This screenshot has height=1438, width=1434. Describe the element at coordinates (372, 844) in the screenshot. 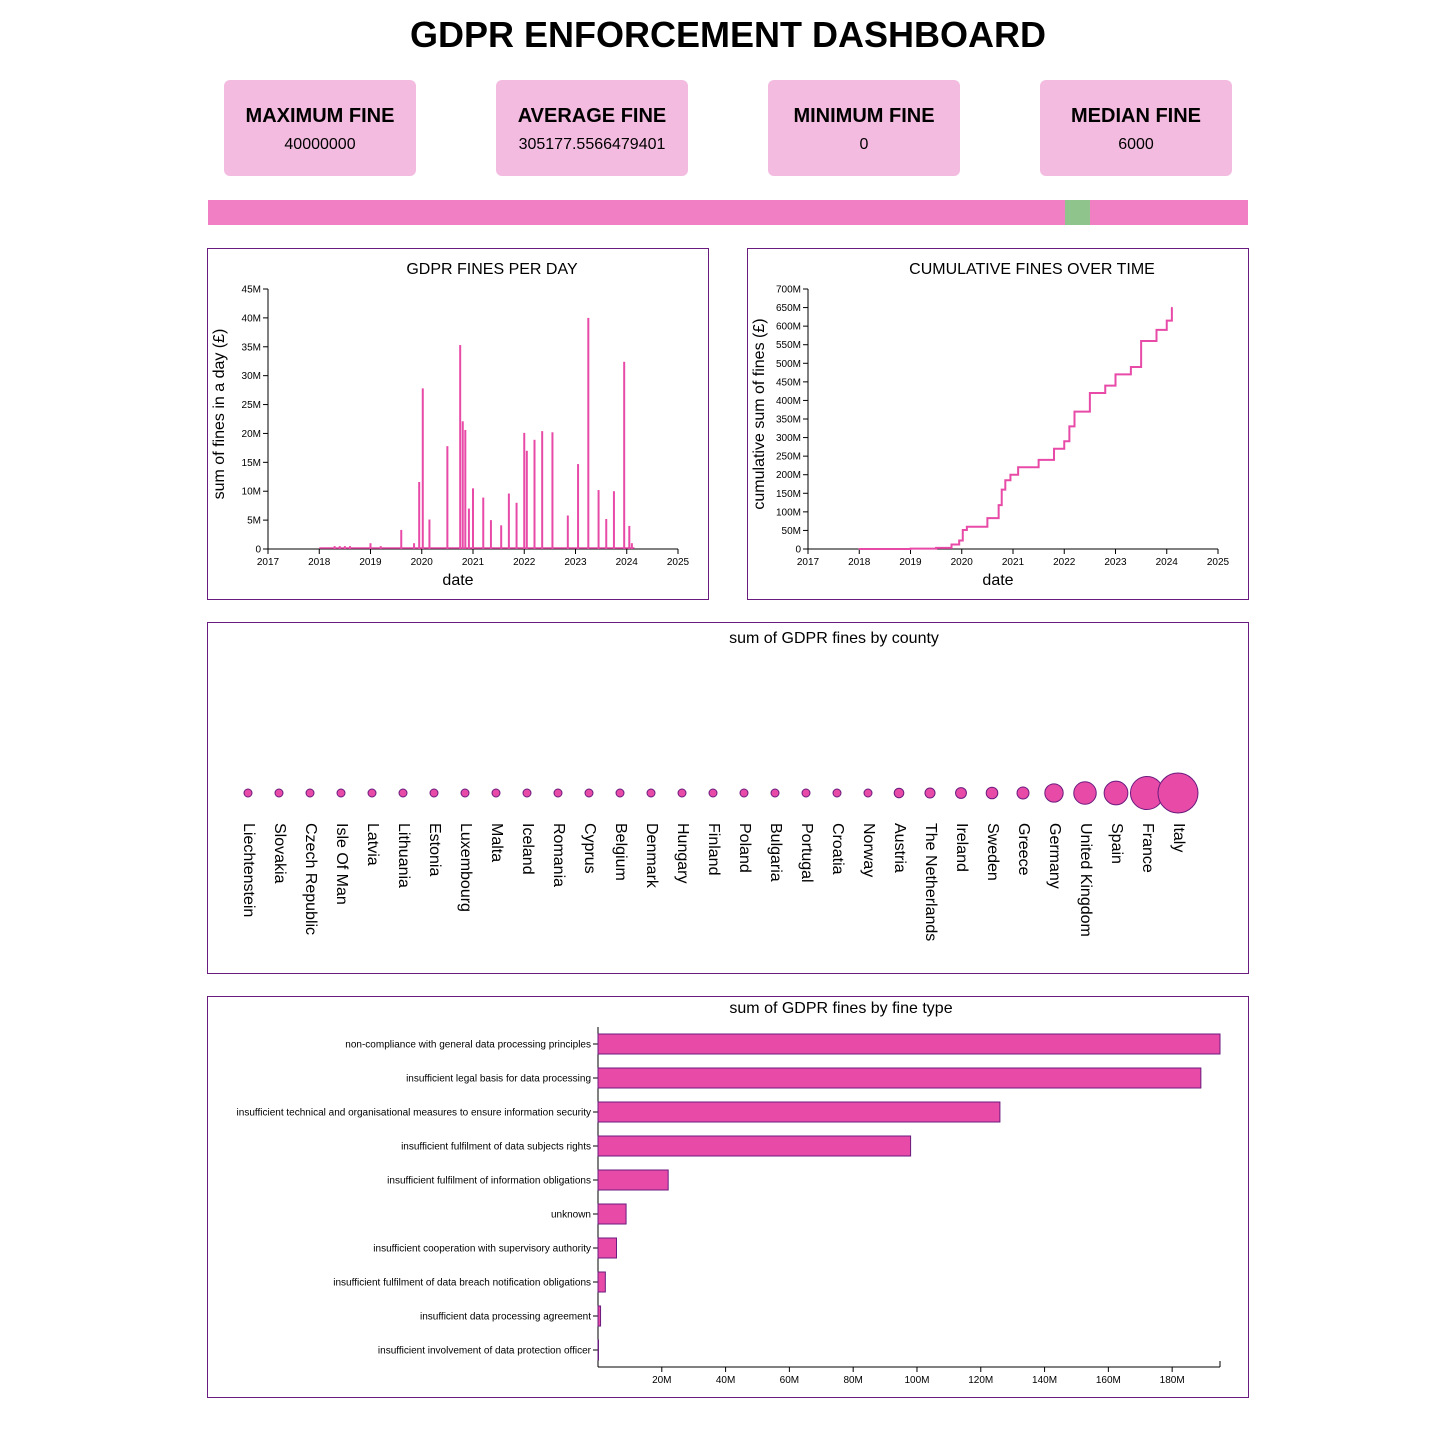

I see `country-label: Latvia` at that location.